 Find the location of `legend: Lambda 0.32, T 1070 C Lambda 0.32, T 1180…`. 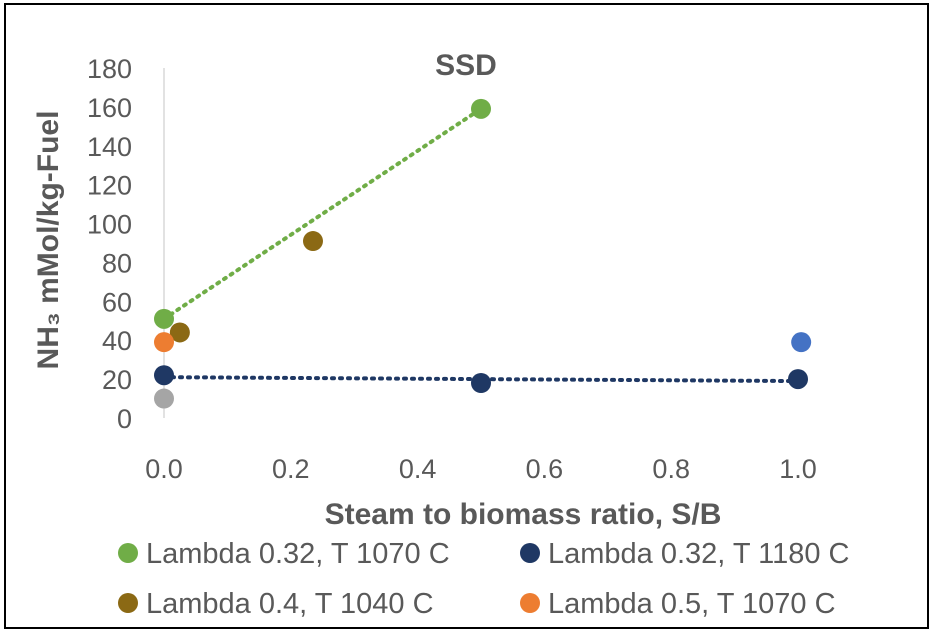

legend: Lambda 0.32, T 1070 C Lambda 0.32, T 1180… is located at coordinates (484, 579).